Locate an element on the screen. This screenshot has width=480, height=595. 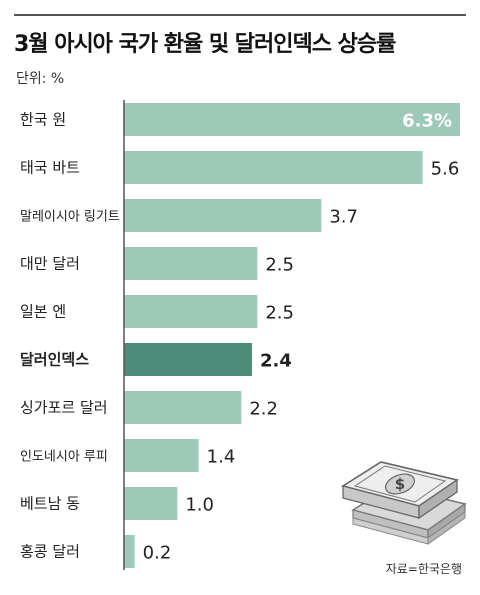
category-label: 말레이시아 링기트 is located at coordinates (70, 217).